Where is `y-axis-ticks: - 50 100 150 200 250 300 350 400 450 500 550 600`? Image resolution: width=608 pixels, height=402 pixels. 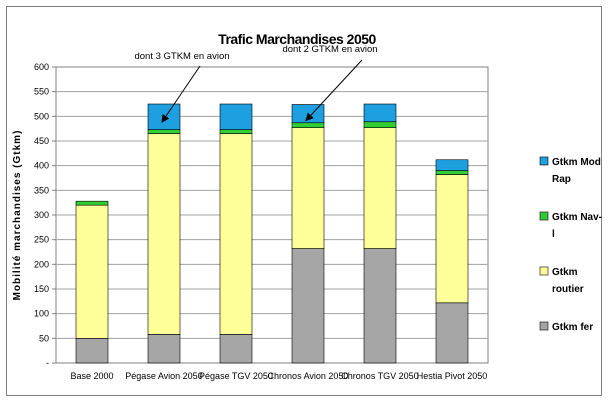 y-axis-ticks: - 50 100 150 200 250 300 350 400 450 500 550 600 is located at coordinates (45, 215).